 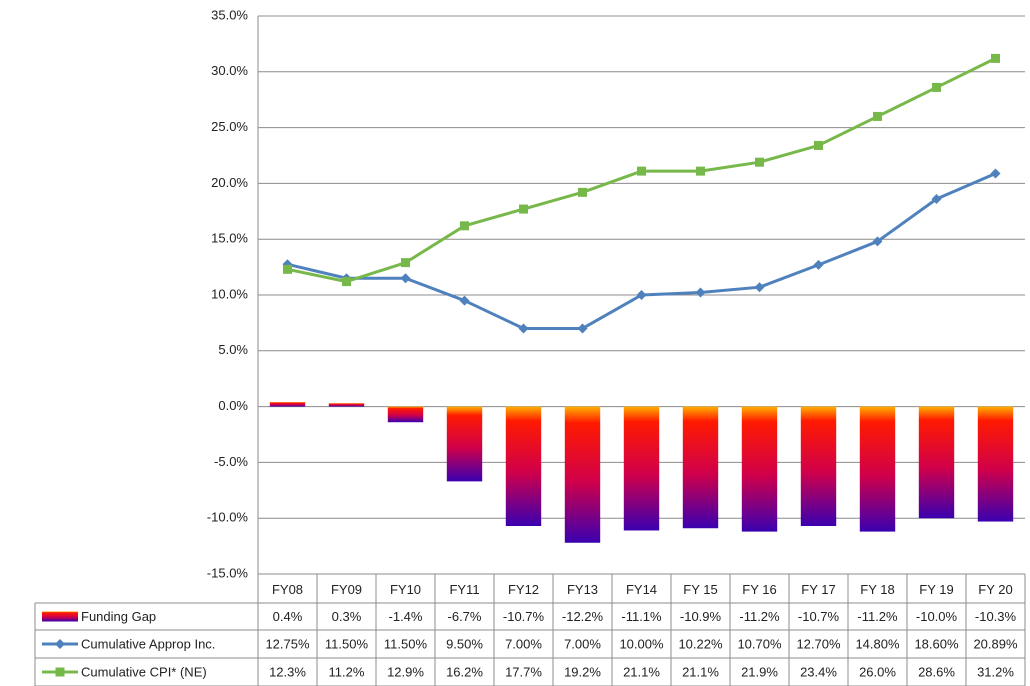 I want to click on table-value: 17.7%, so click(x=523, y=671).